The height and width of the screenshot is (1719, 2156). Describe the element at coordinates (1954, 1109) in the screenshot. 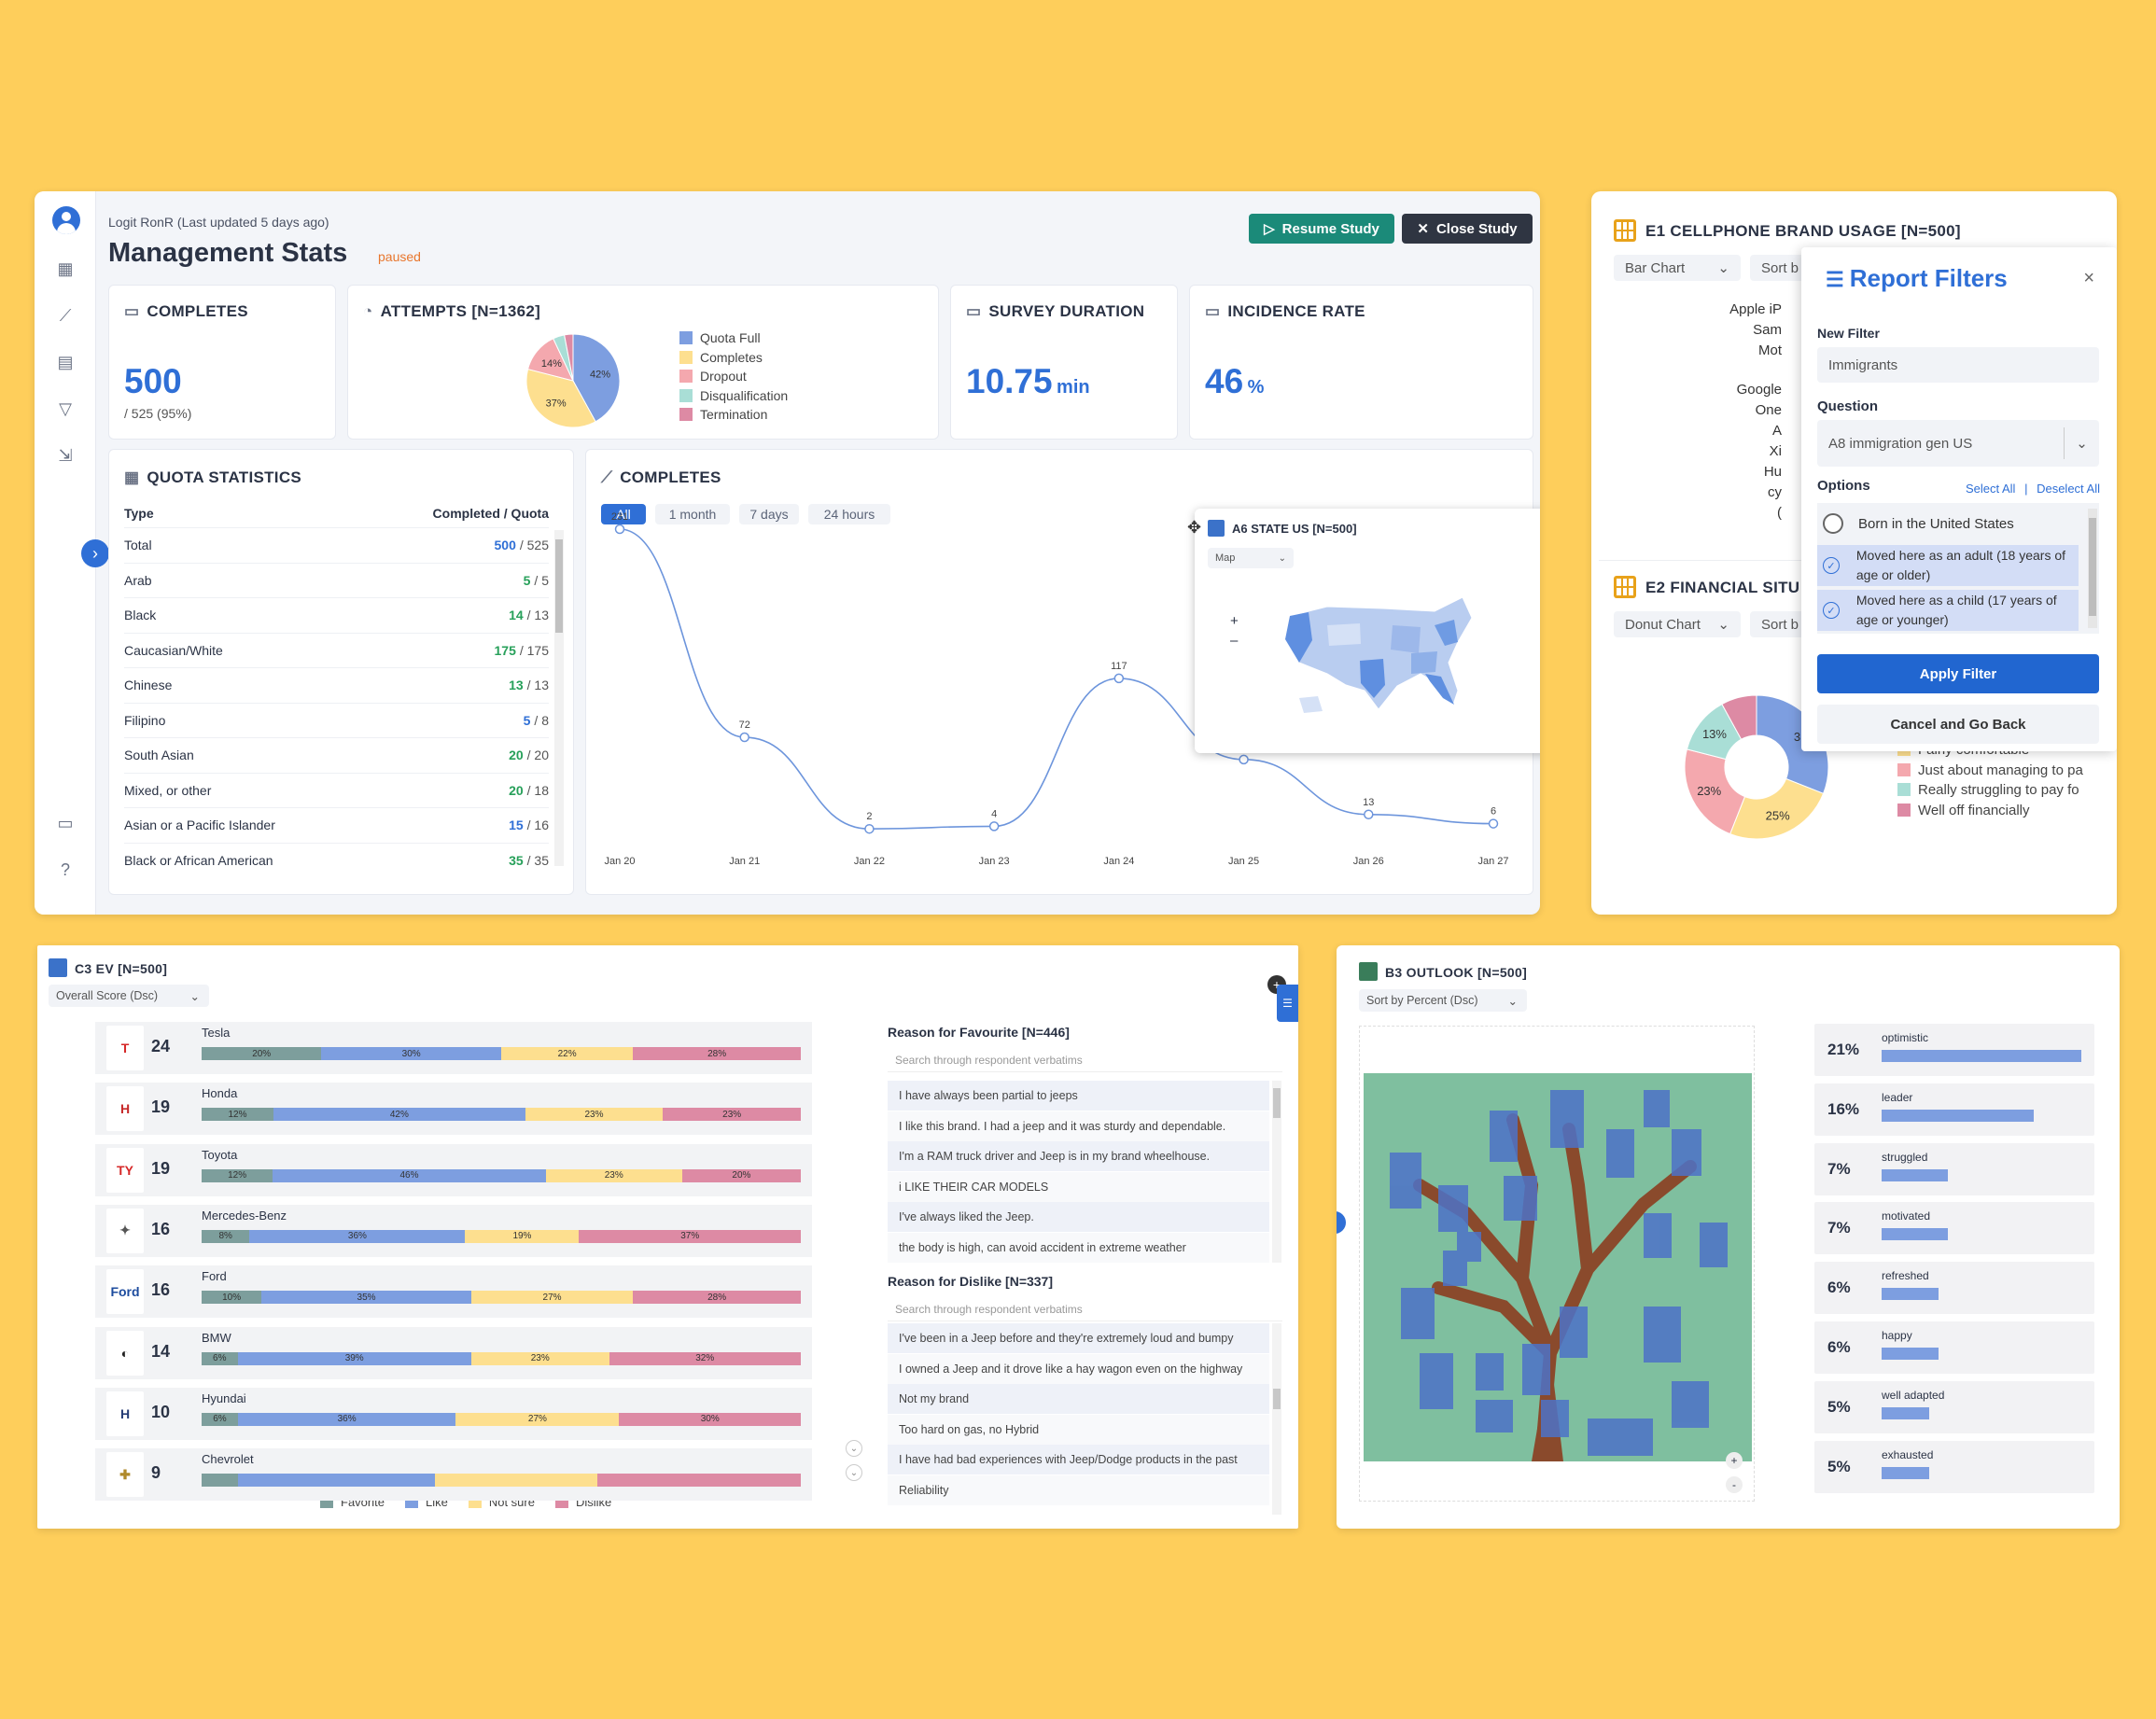

I see `outlook-row: 16% leader` at that location.